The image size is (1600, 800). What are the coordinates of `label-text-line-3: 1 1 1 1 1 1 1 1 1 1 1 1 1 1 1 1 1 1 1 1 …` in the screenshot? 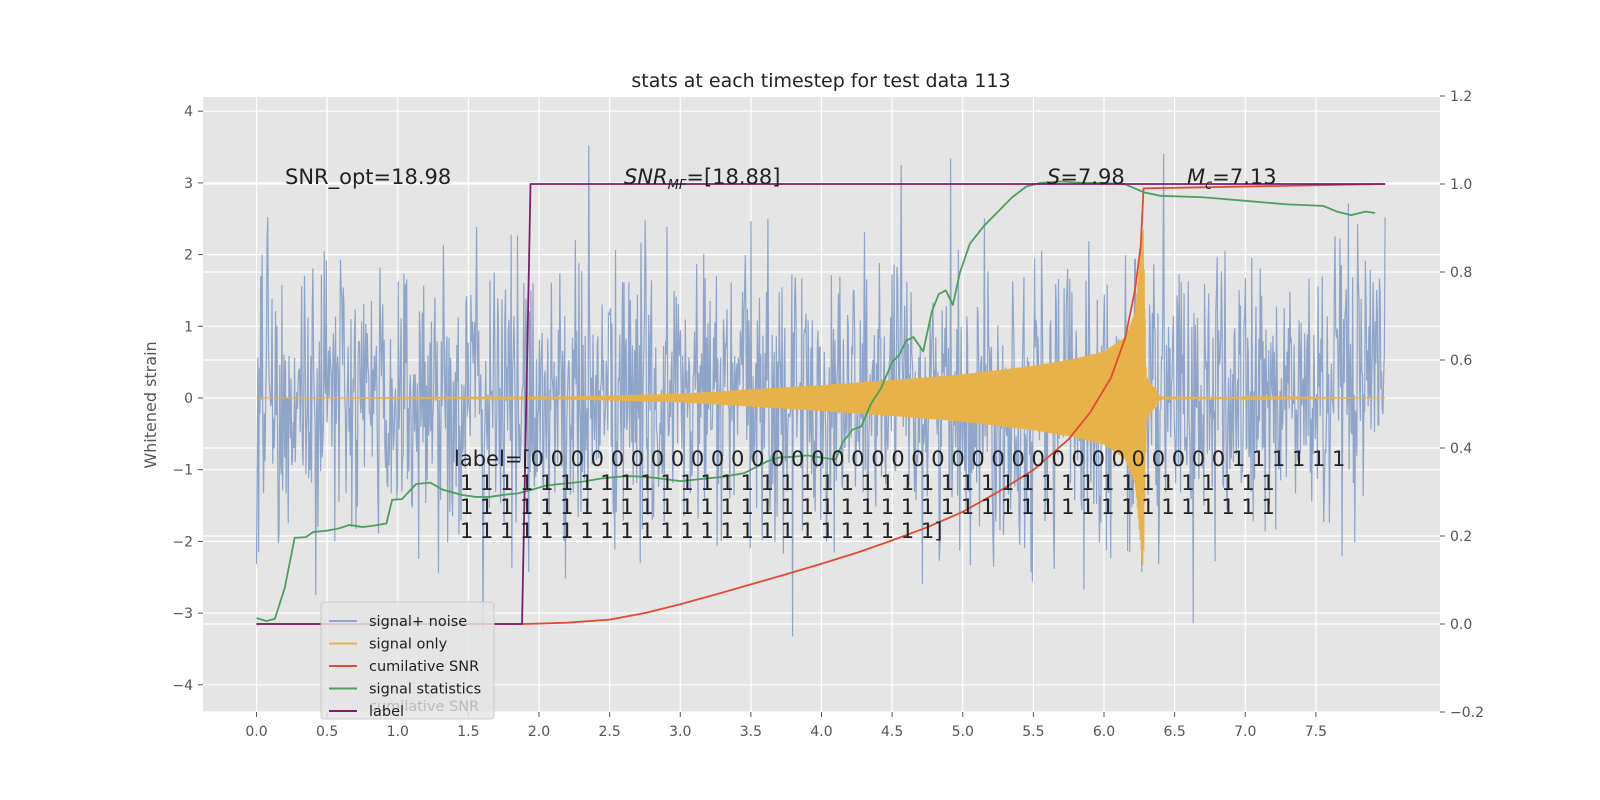 It's located at (867, 507).